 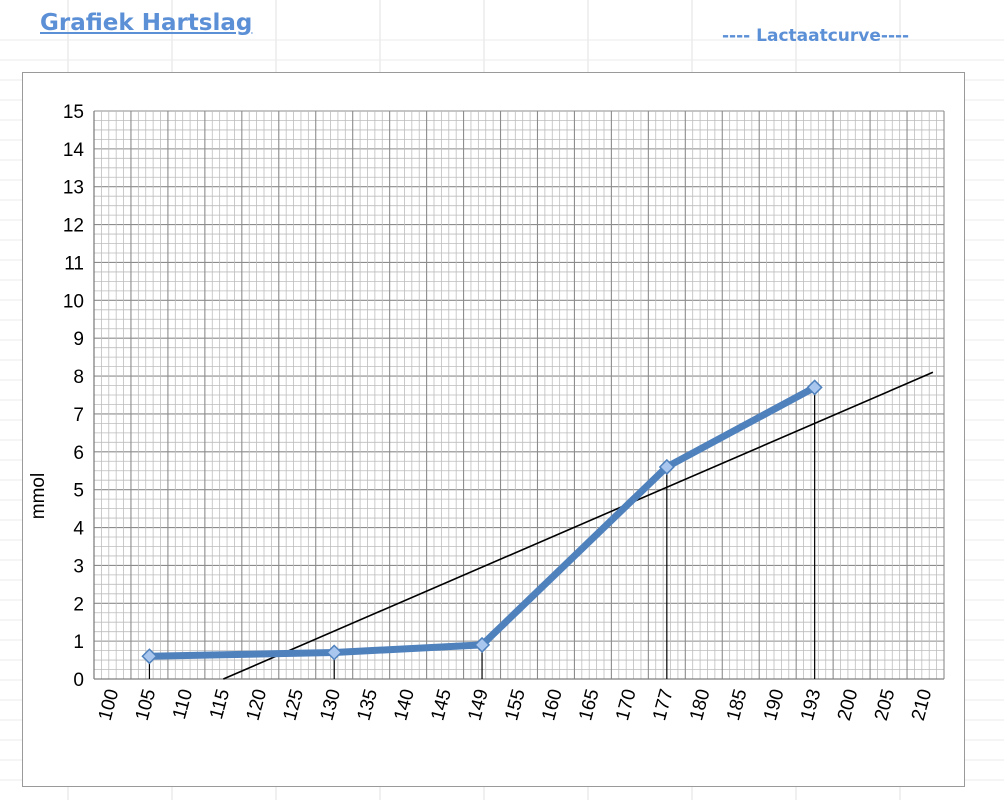 What do you see at coordinates (74, 263) in the screenshot?
I see `y-tick-label: 11` at bounding box center [74, 263].